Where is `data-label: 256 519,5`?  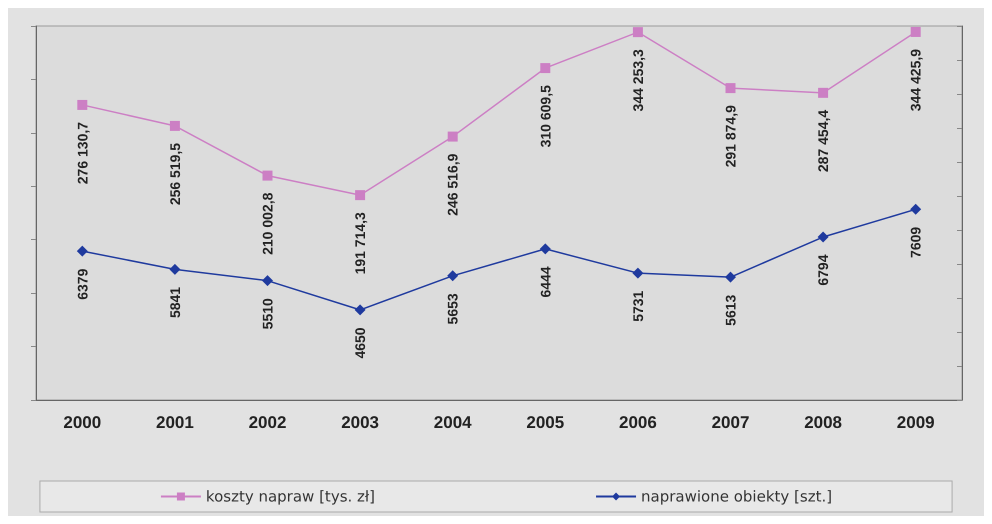
data-label: 256 519,5 is located at coordinates (174, 174).